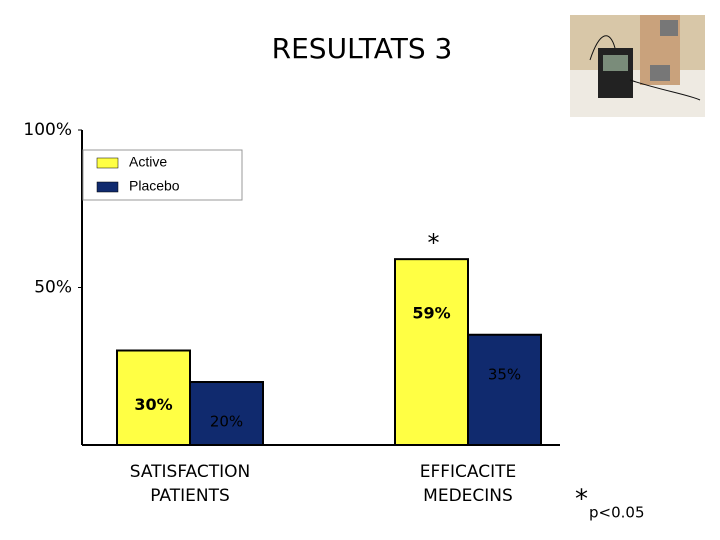 This screenshot has width=720, height=540. Describe the element at coordinates (637, 66) in the screenshot. I see `photo` at that location.